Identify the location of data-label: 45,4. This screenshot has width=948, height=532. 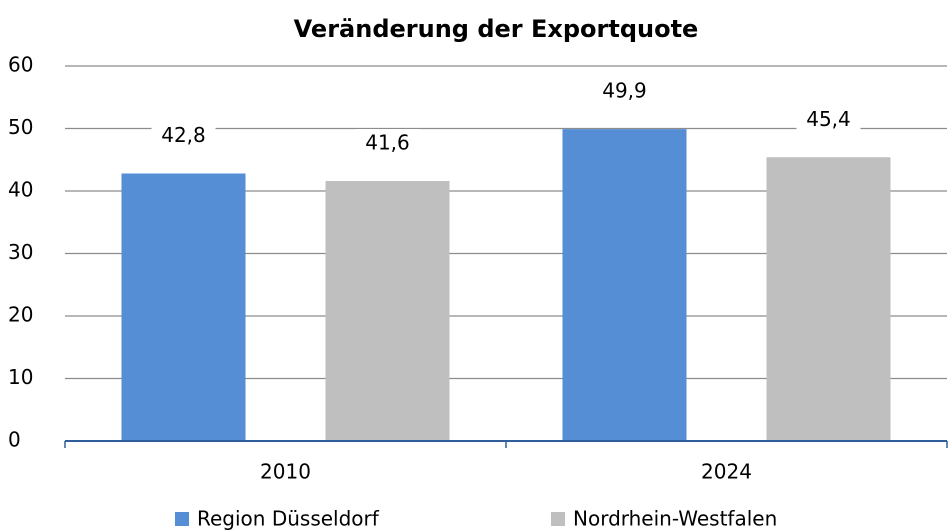
(828, 119).